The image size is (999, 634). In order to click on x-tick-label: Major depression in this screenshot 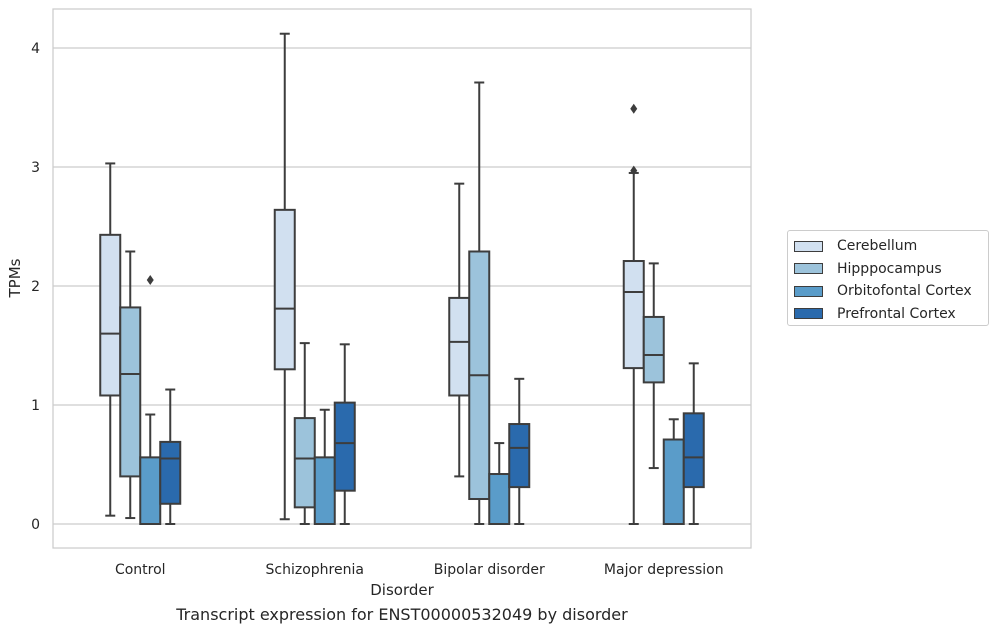, I will do `click(664, 570)`.